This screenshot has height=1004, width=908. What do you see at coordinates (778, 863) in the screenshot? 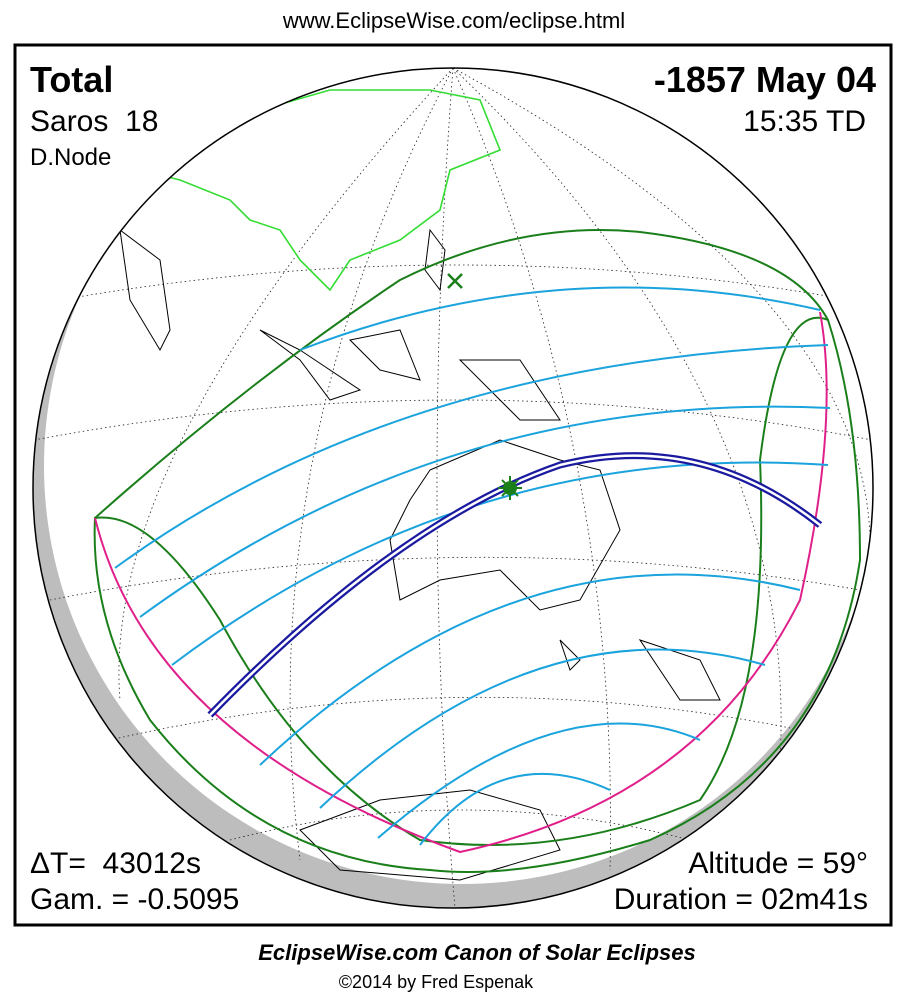
I see `altitude: Altitude = 59°` at bounding box center [778, 863].